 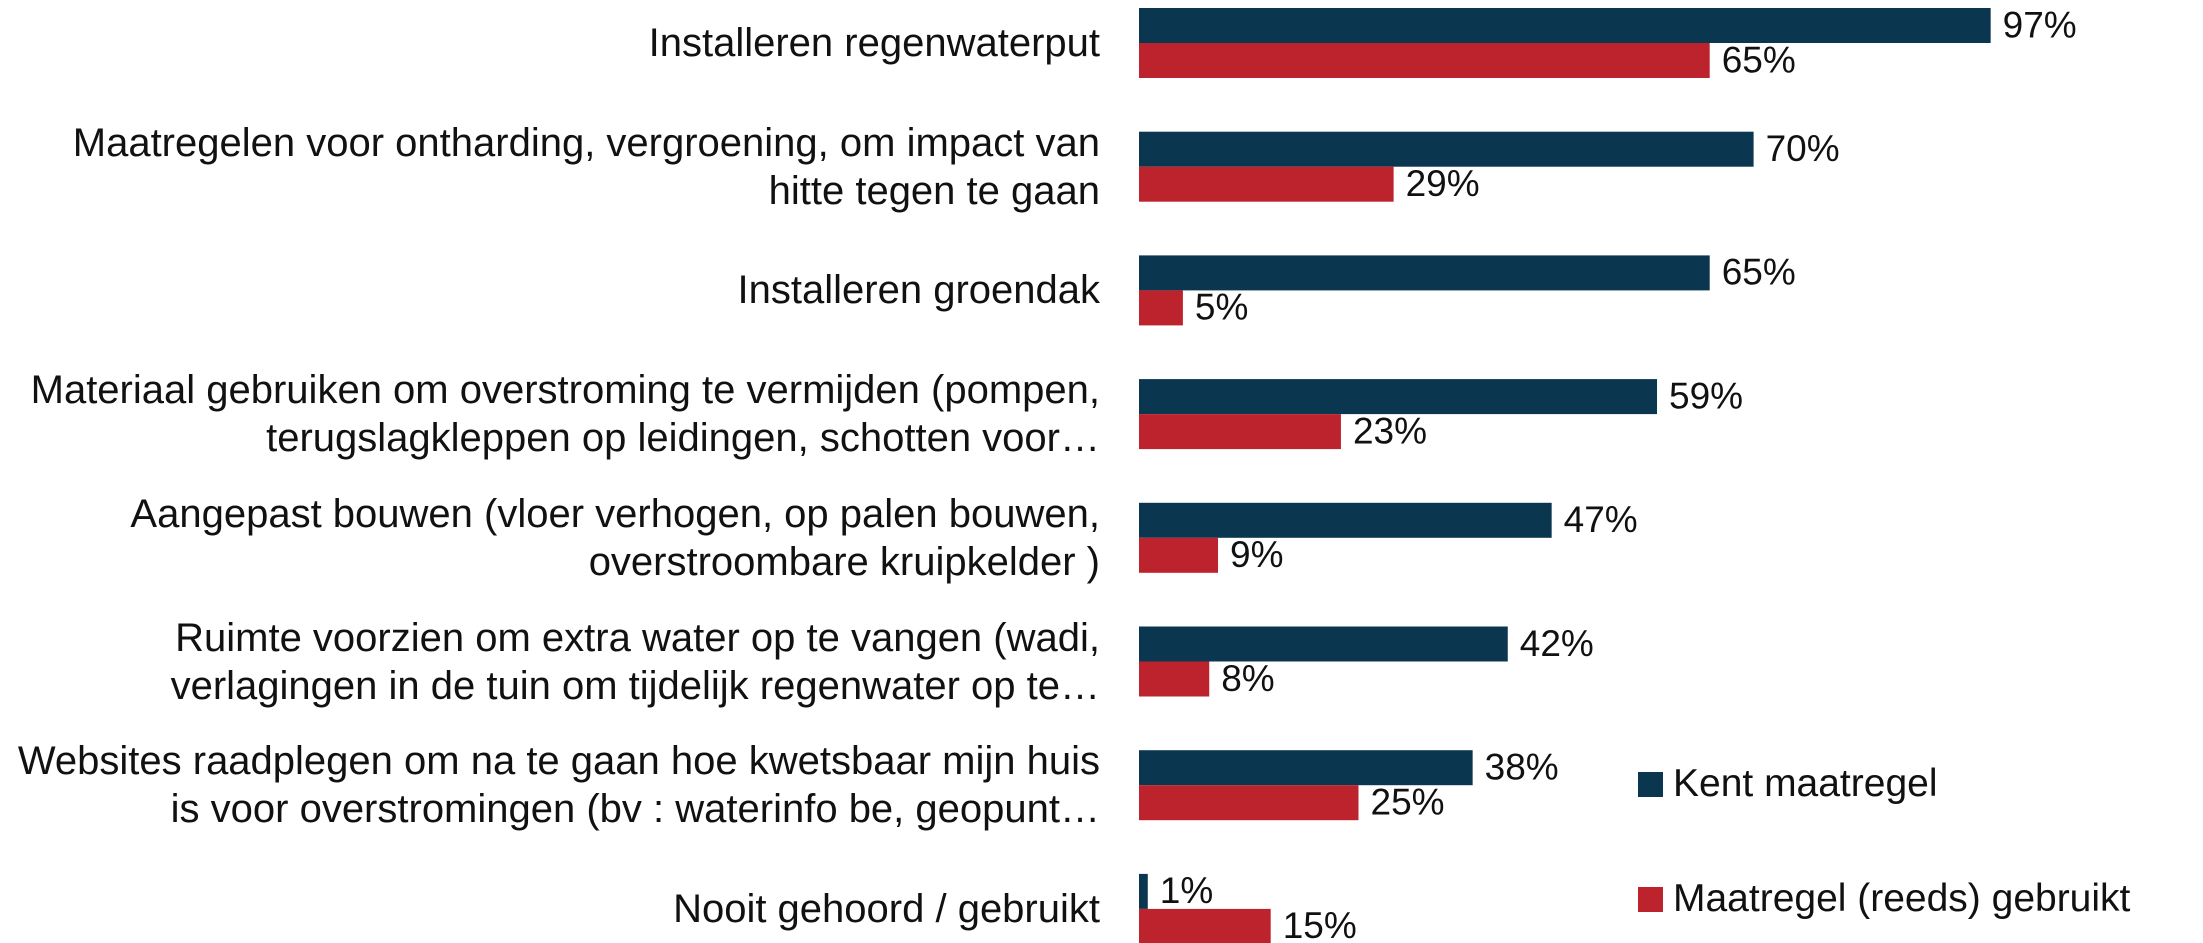 I want to click on data-label: 8%, so click(x=1247, y=678).